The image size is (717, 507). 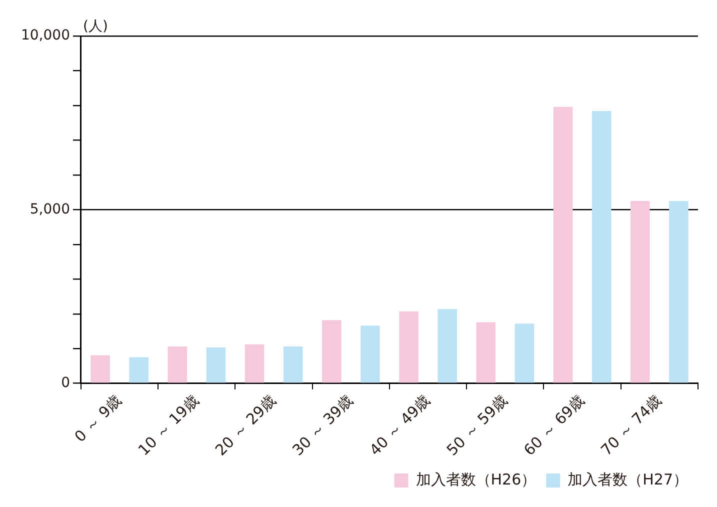 What do you see at coordinates (95, 26) in the screenshot?
I see `y-axis-title: (人)` at bounding box center [95, 26].